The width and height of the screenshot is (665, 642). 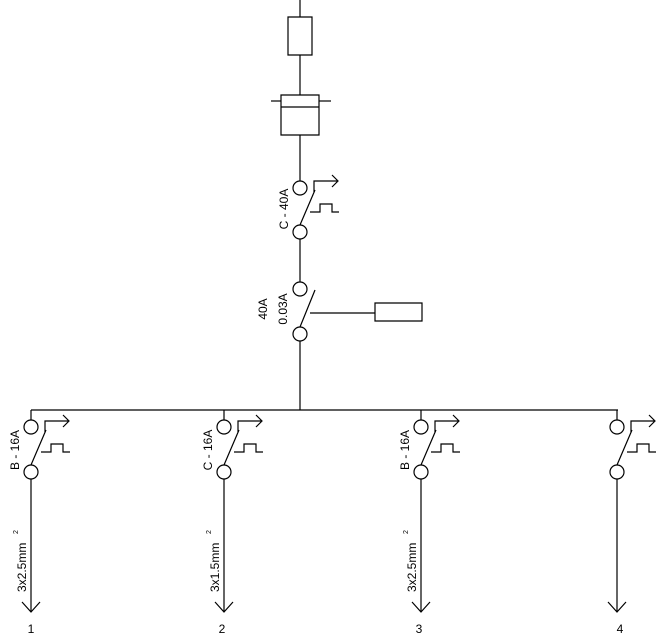 What do you see at coordinates (308, 207) in the screenshot?
I see `main-circuit-breaker: C - 40A` at bounding box center [308, 207].